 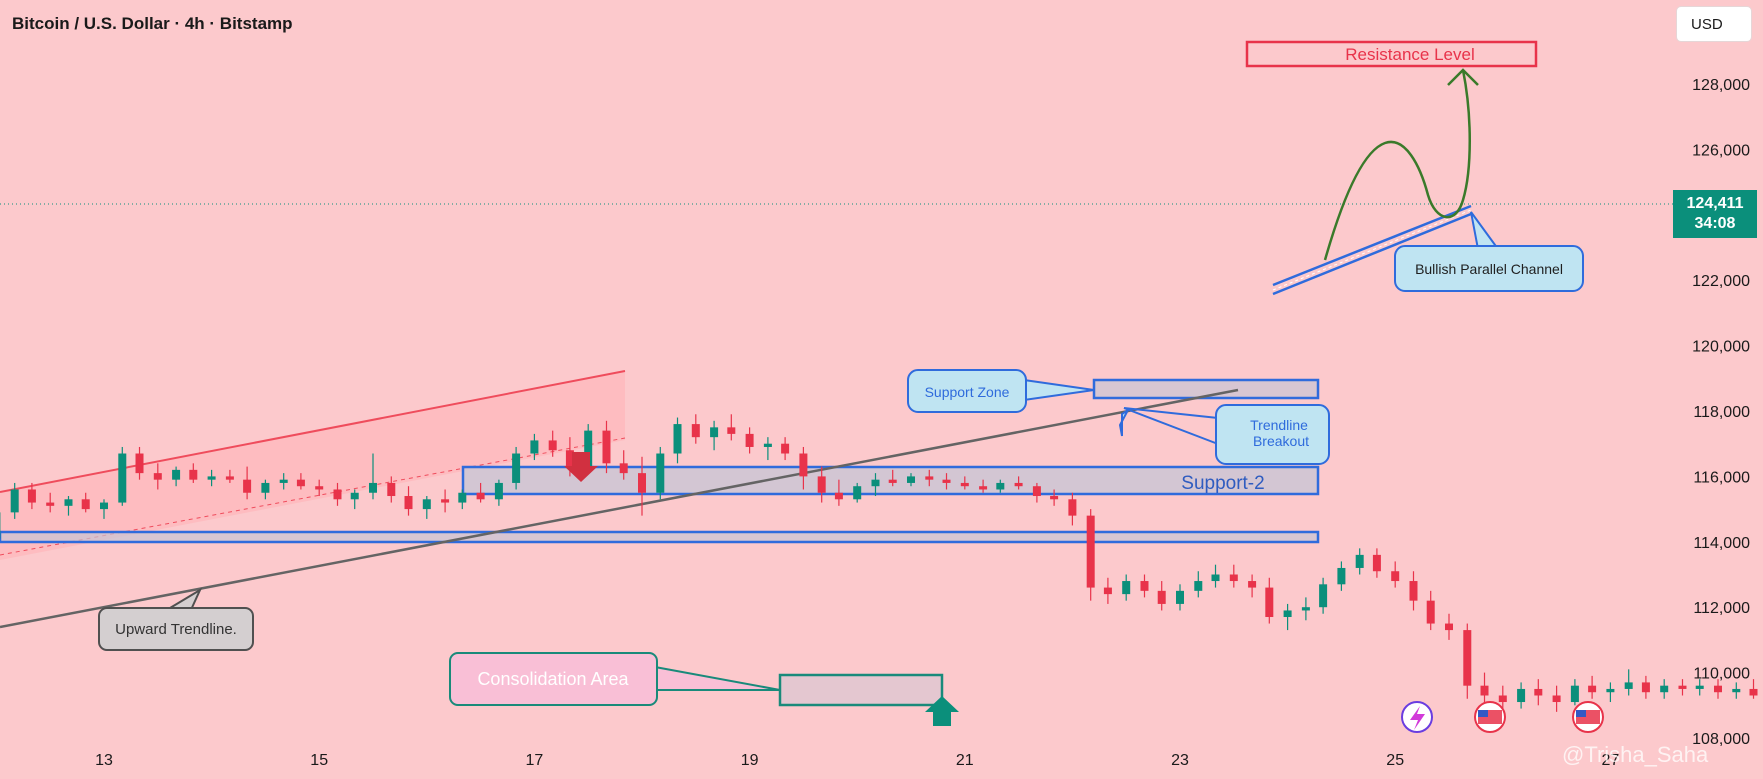 I want to click on price-tick-label: 116,000, so click(x=1721, y=477).